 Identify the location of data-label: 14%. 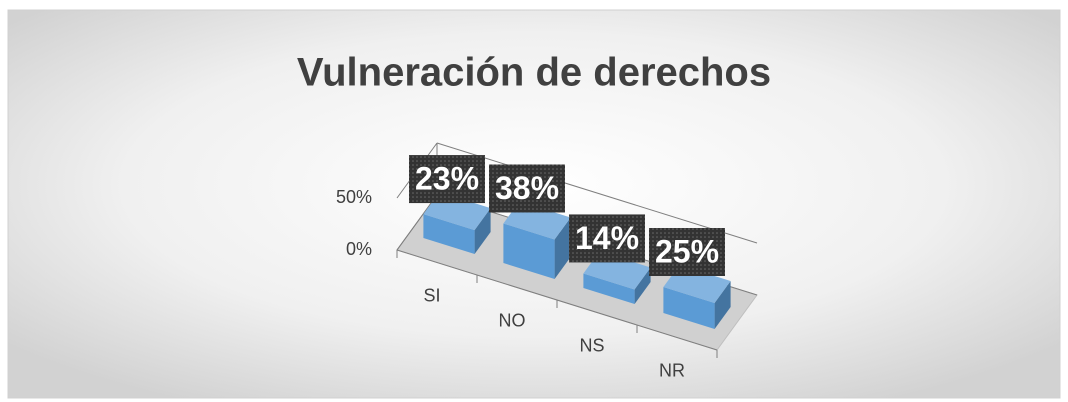
(607, 238).